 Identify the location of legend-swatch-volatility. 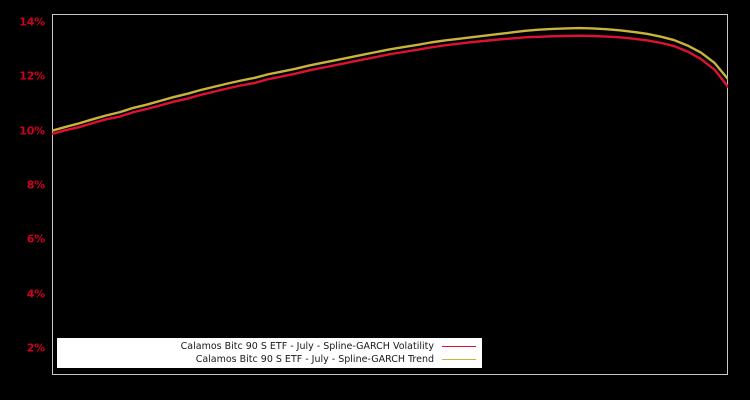
(459, 346).